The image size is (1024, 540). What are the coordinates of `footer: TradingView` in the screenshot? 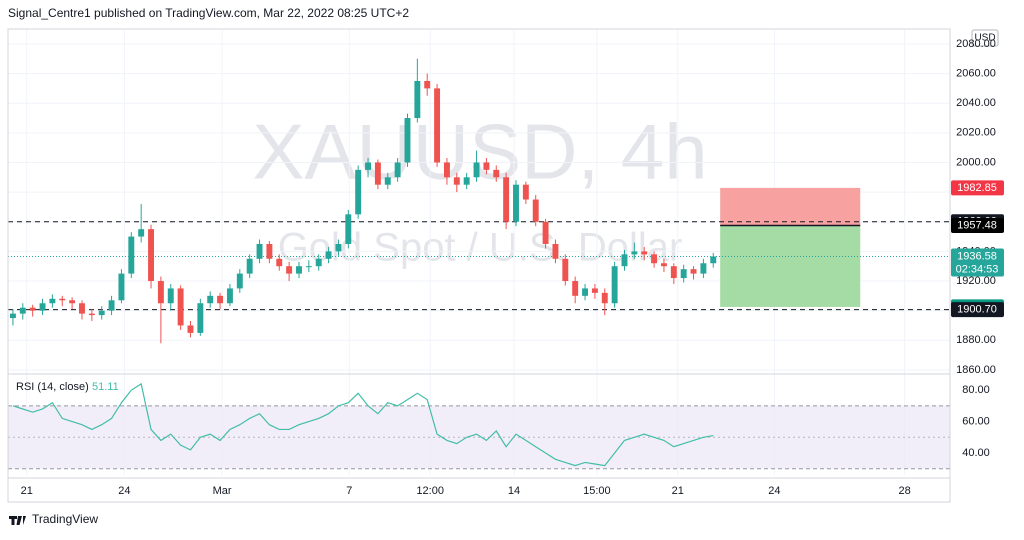 It's located at (65, 519).